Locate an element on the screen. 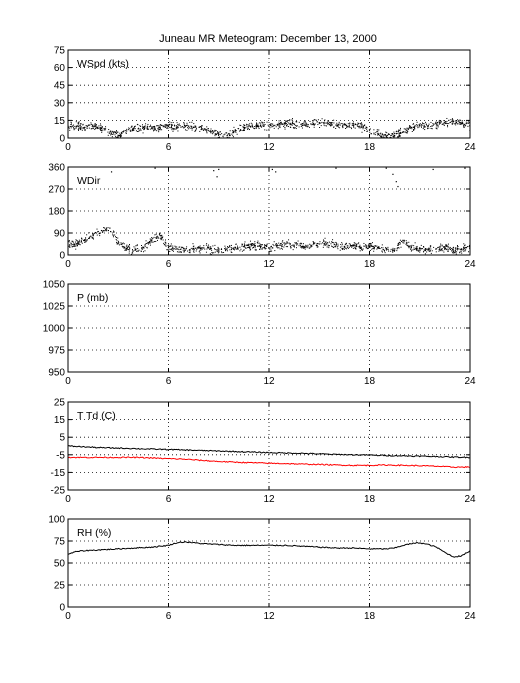  wspd-xtick-label: 0 is located at coordinates (68, 147).